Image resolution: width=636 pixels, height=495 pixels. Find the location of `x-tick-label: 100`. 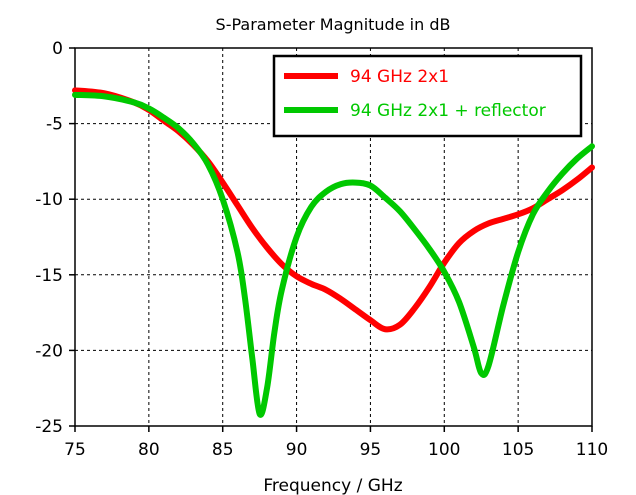

x-tick-label: 100 is located at coordinates (444, 450).